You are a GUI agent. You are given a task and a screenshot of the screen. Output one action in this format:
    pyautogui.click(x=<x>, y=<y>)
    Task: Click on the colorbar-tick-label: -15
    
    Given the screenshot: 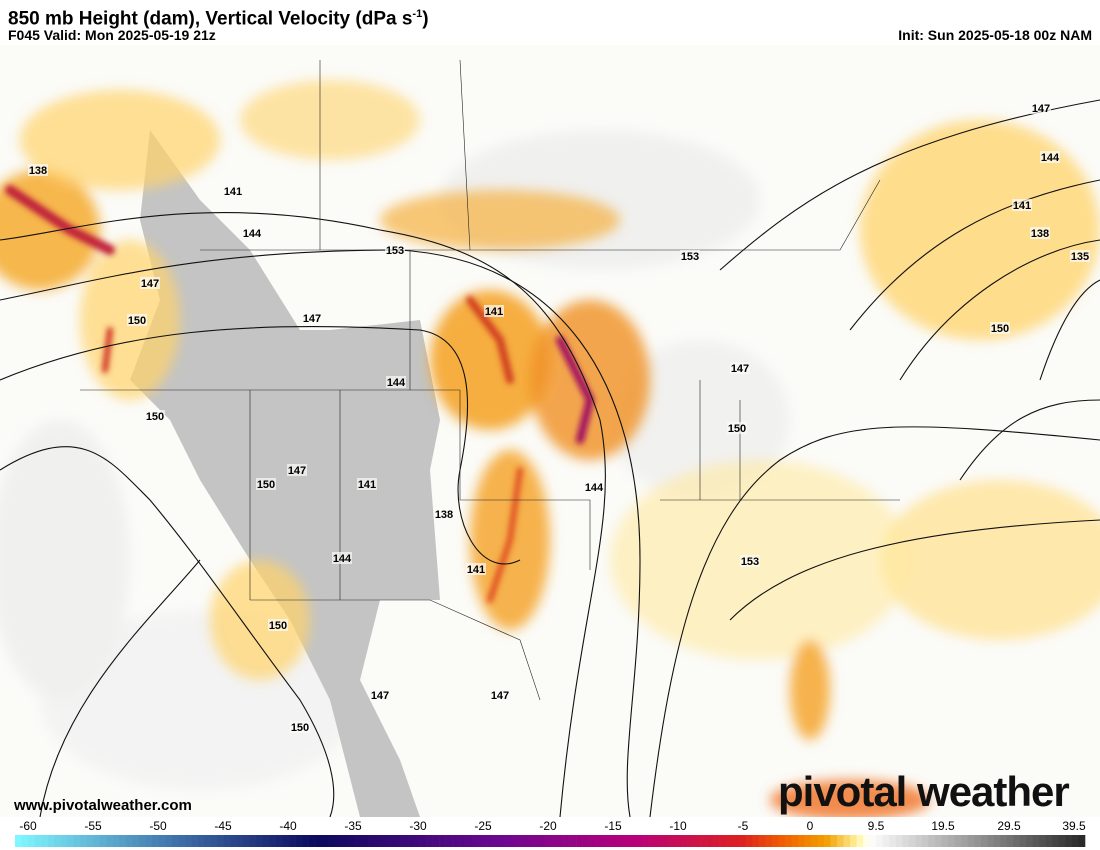 What is the action you would take?
    pyautogui.click(x=613, y=826)
    